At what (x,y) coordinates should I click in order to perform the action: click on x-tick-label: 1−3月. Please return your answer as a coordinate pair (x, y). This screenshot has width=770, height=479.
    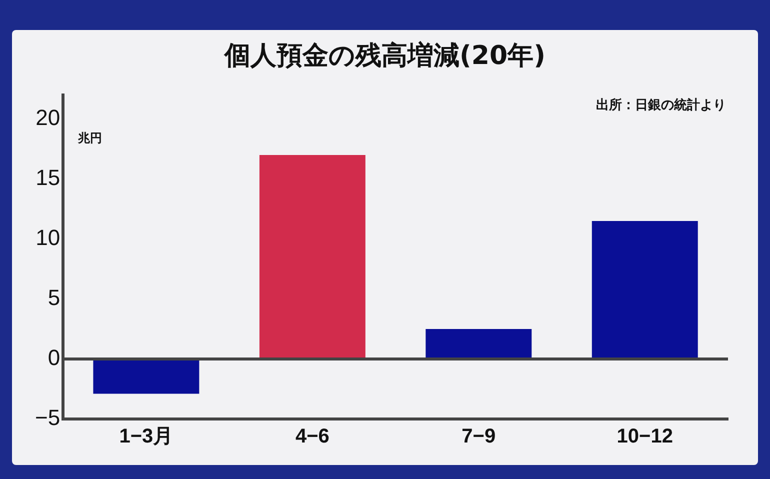
    Looking at the image, I should click on (146, 437).